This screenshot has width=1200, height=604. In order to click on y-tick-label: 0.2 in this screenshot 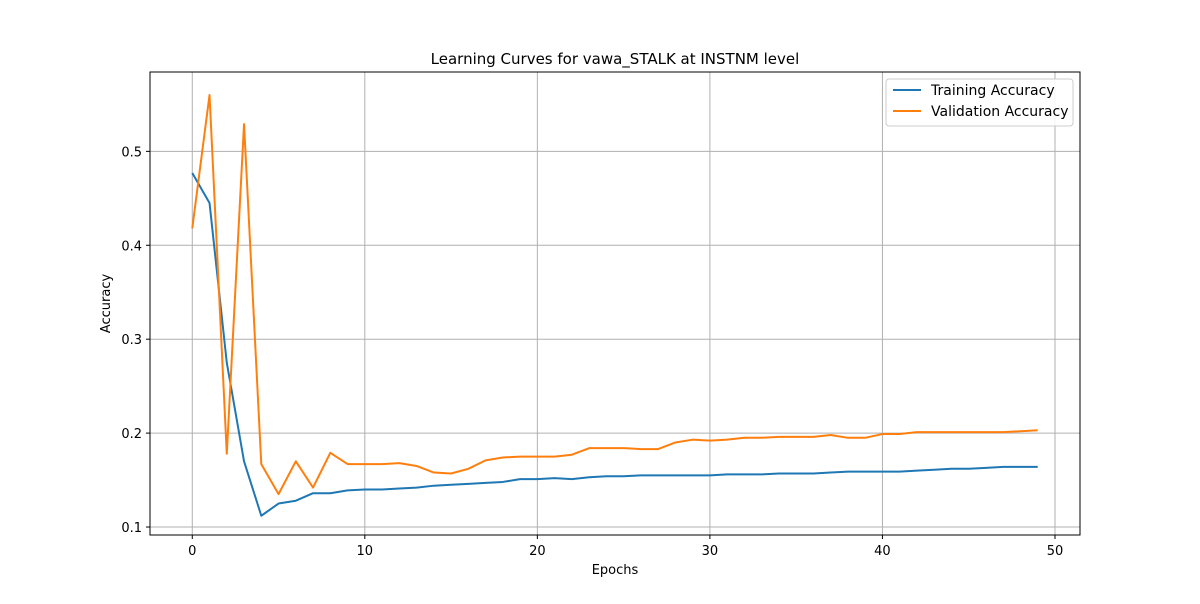, I will do `click(131, 434)`.